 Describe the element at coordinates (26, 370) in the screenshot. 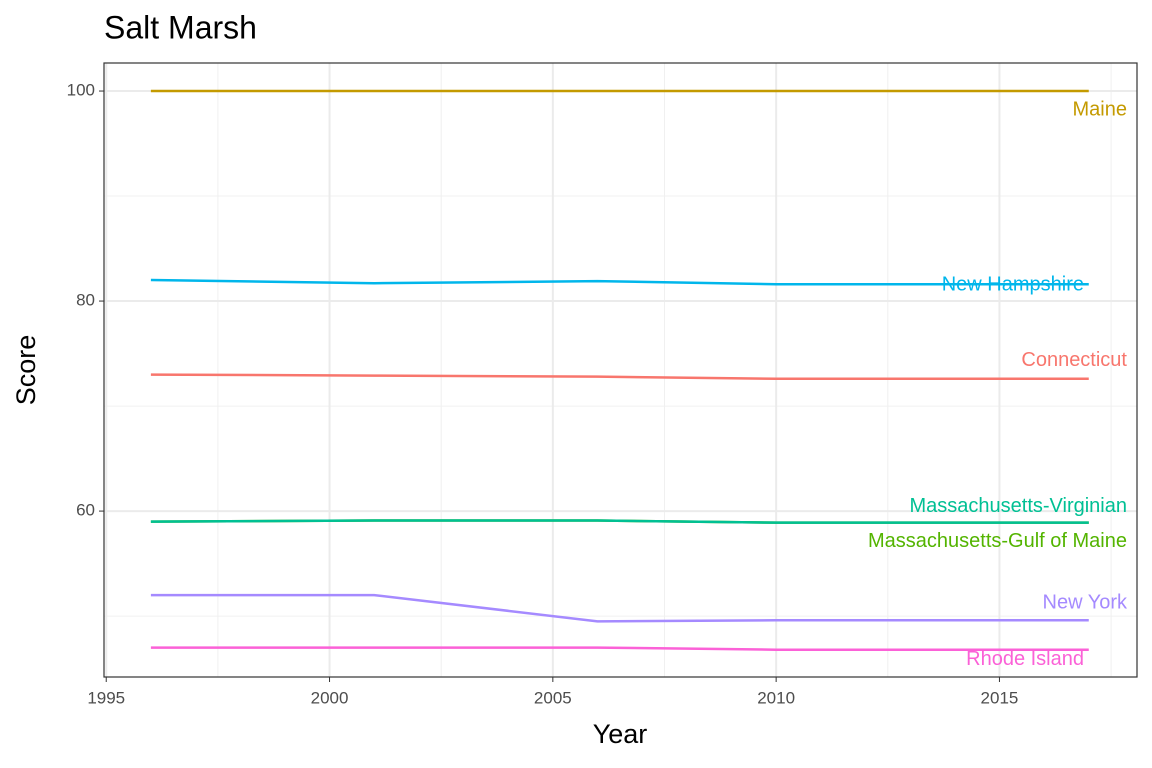

I see `y-axis-title: Score` at that location.